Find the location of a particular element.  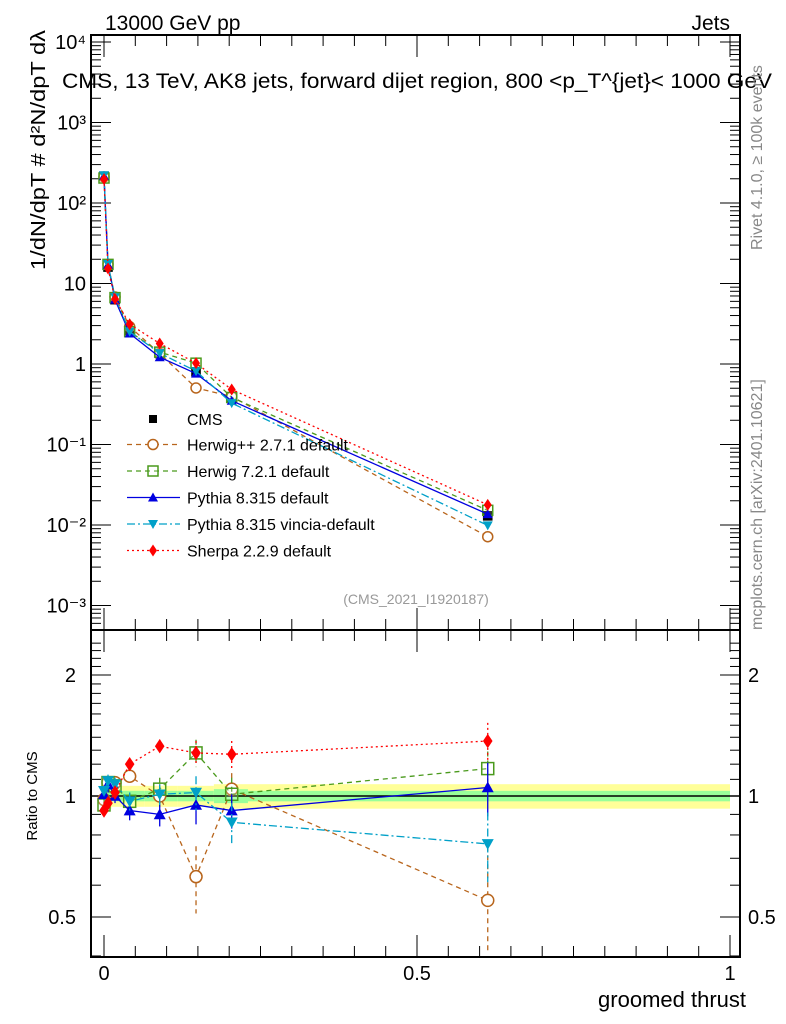

legend-marker-sherpa-2-2-9-default is located at coordinates (153, 550).